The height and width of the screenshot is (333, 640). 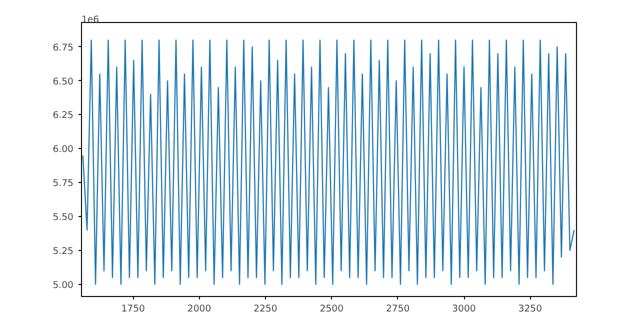 What do you see at coordinates (63, 251) in the screenshot?
I see `y-tick-label: 5.25` at bounding box center [63, 251].